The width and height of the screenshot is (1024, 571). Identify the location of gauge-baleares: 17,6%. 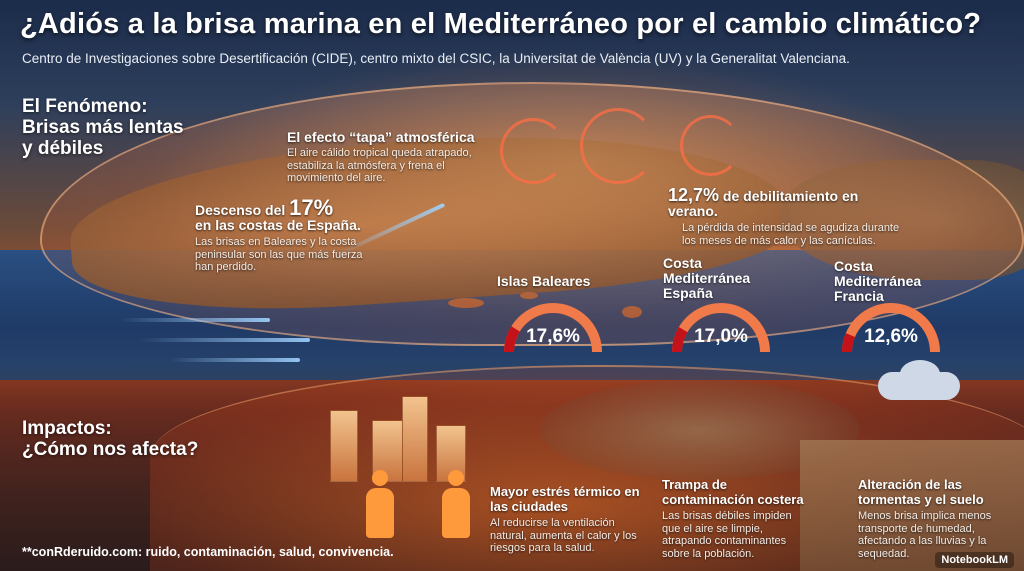
(553, 326).